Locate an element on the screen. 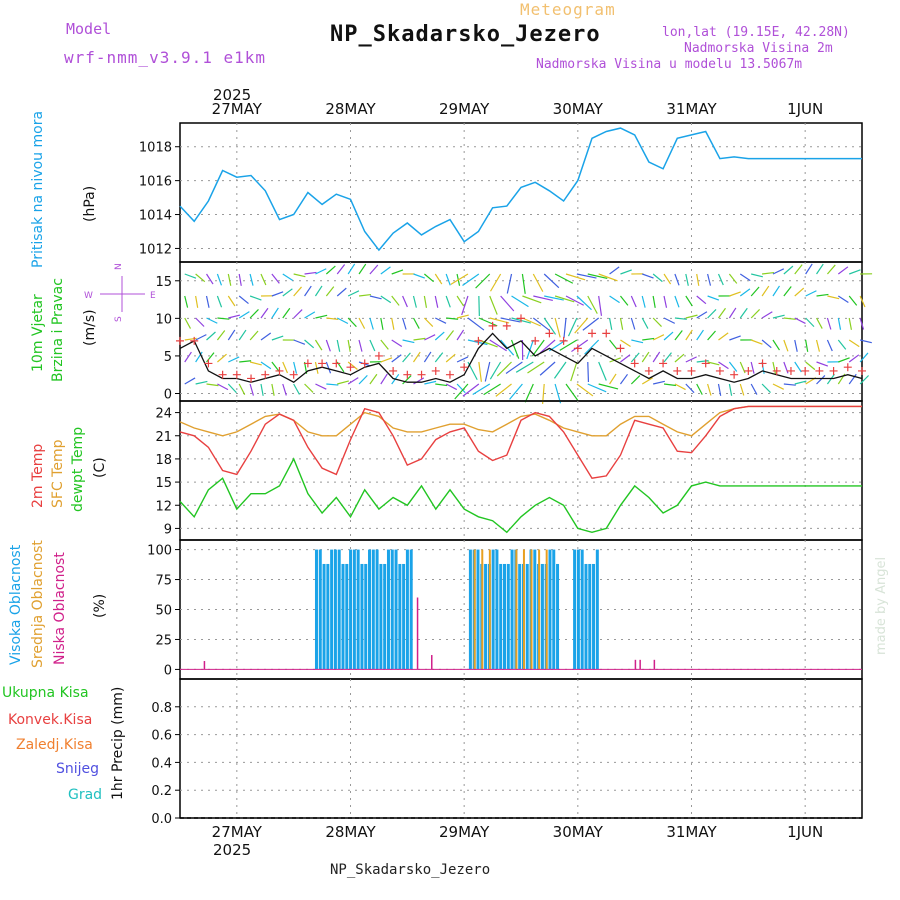 Image resolution: width=900 pixels, height=900 pixels. cloud-low-bar is located at coordinates (432, 662).